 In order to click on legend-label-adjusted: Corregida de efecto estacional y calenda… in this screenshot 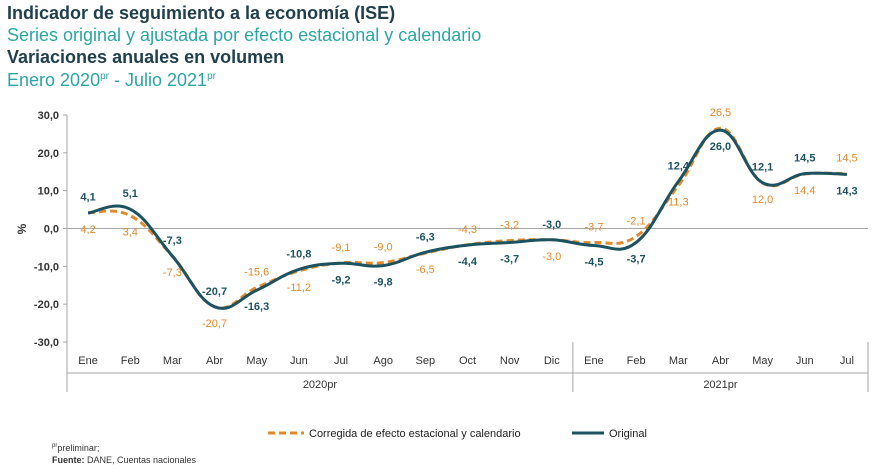, I will do `click(415, 434)`.